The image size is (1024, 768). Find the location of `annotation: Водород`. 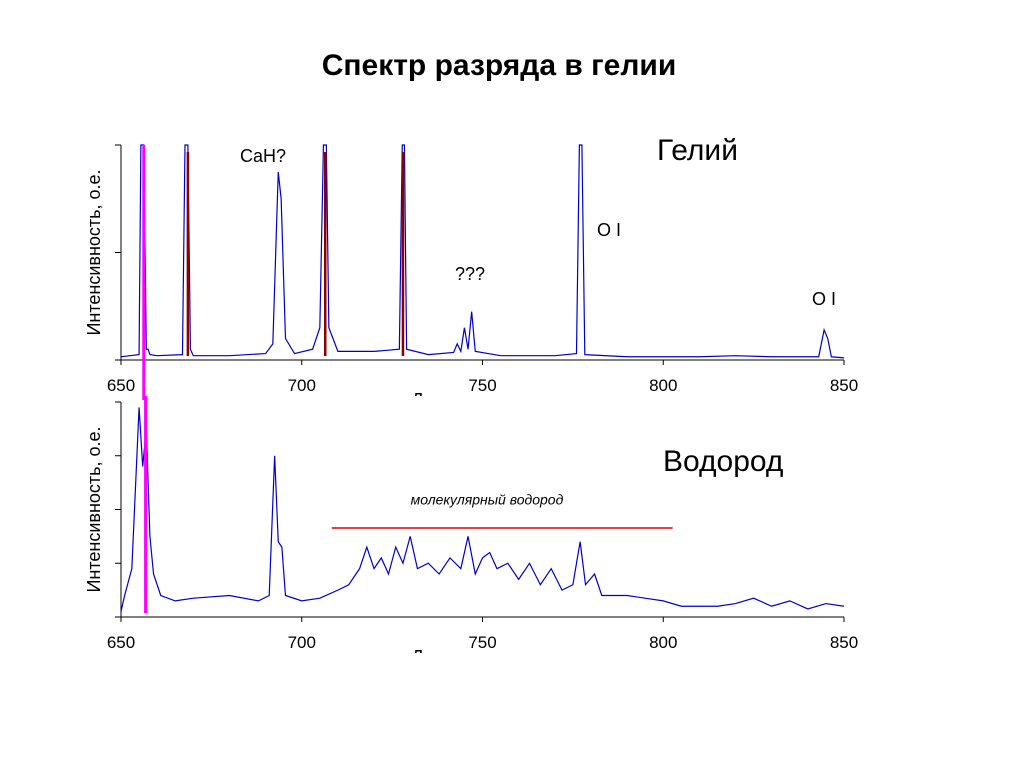

annotation: Водород is located at coordinates (723, 461).